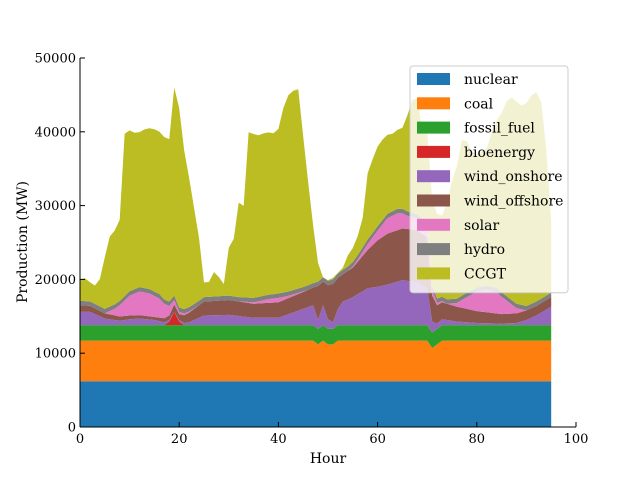 The width and height of the screenshot is (640, 480). What do you see at coordinates (316, 306) in the screenshot?
I see `area-wind-onshore` at bounding box center [316, 306].